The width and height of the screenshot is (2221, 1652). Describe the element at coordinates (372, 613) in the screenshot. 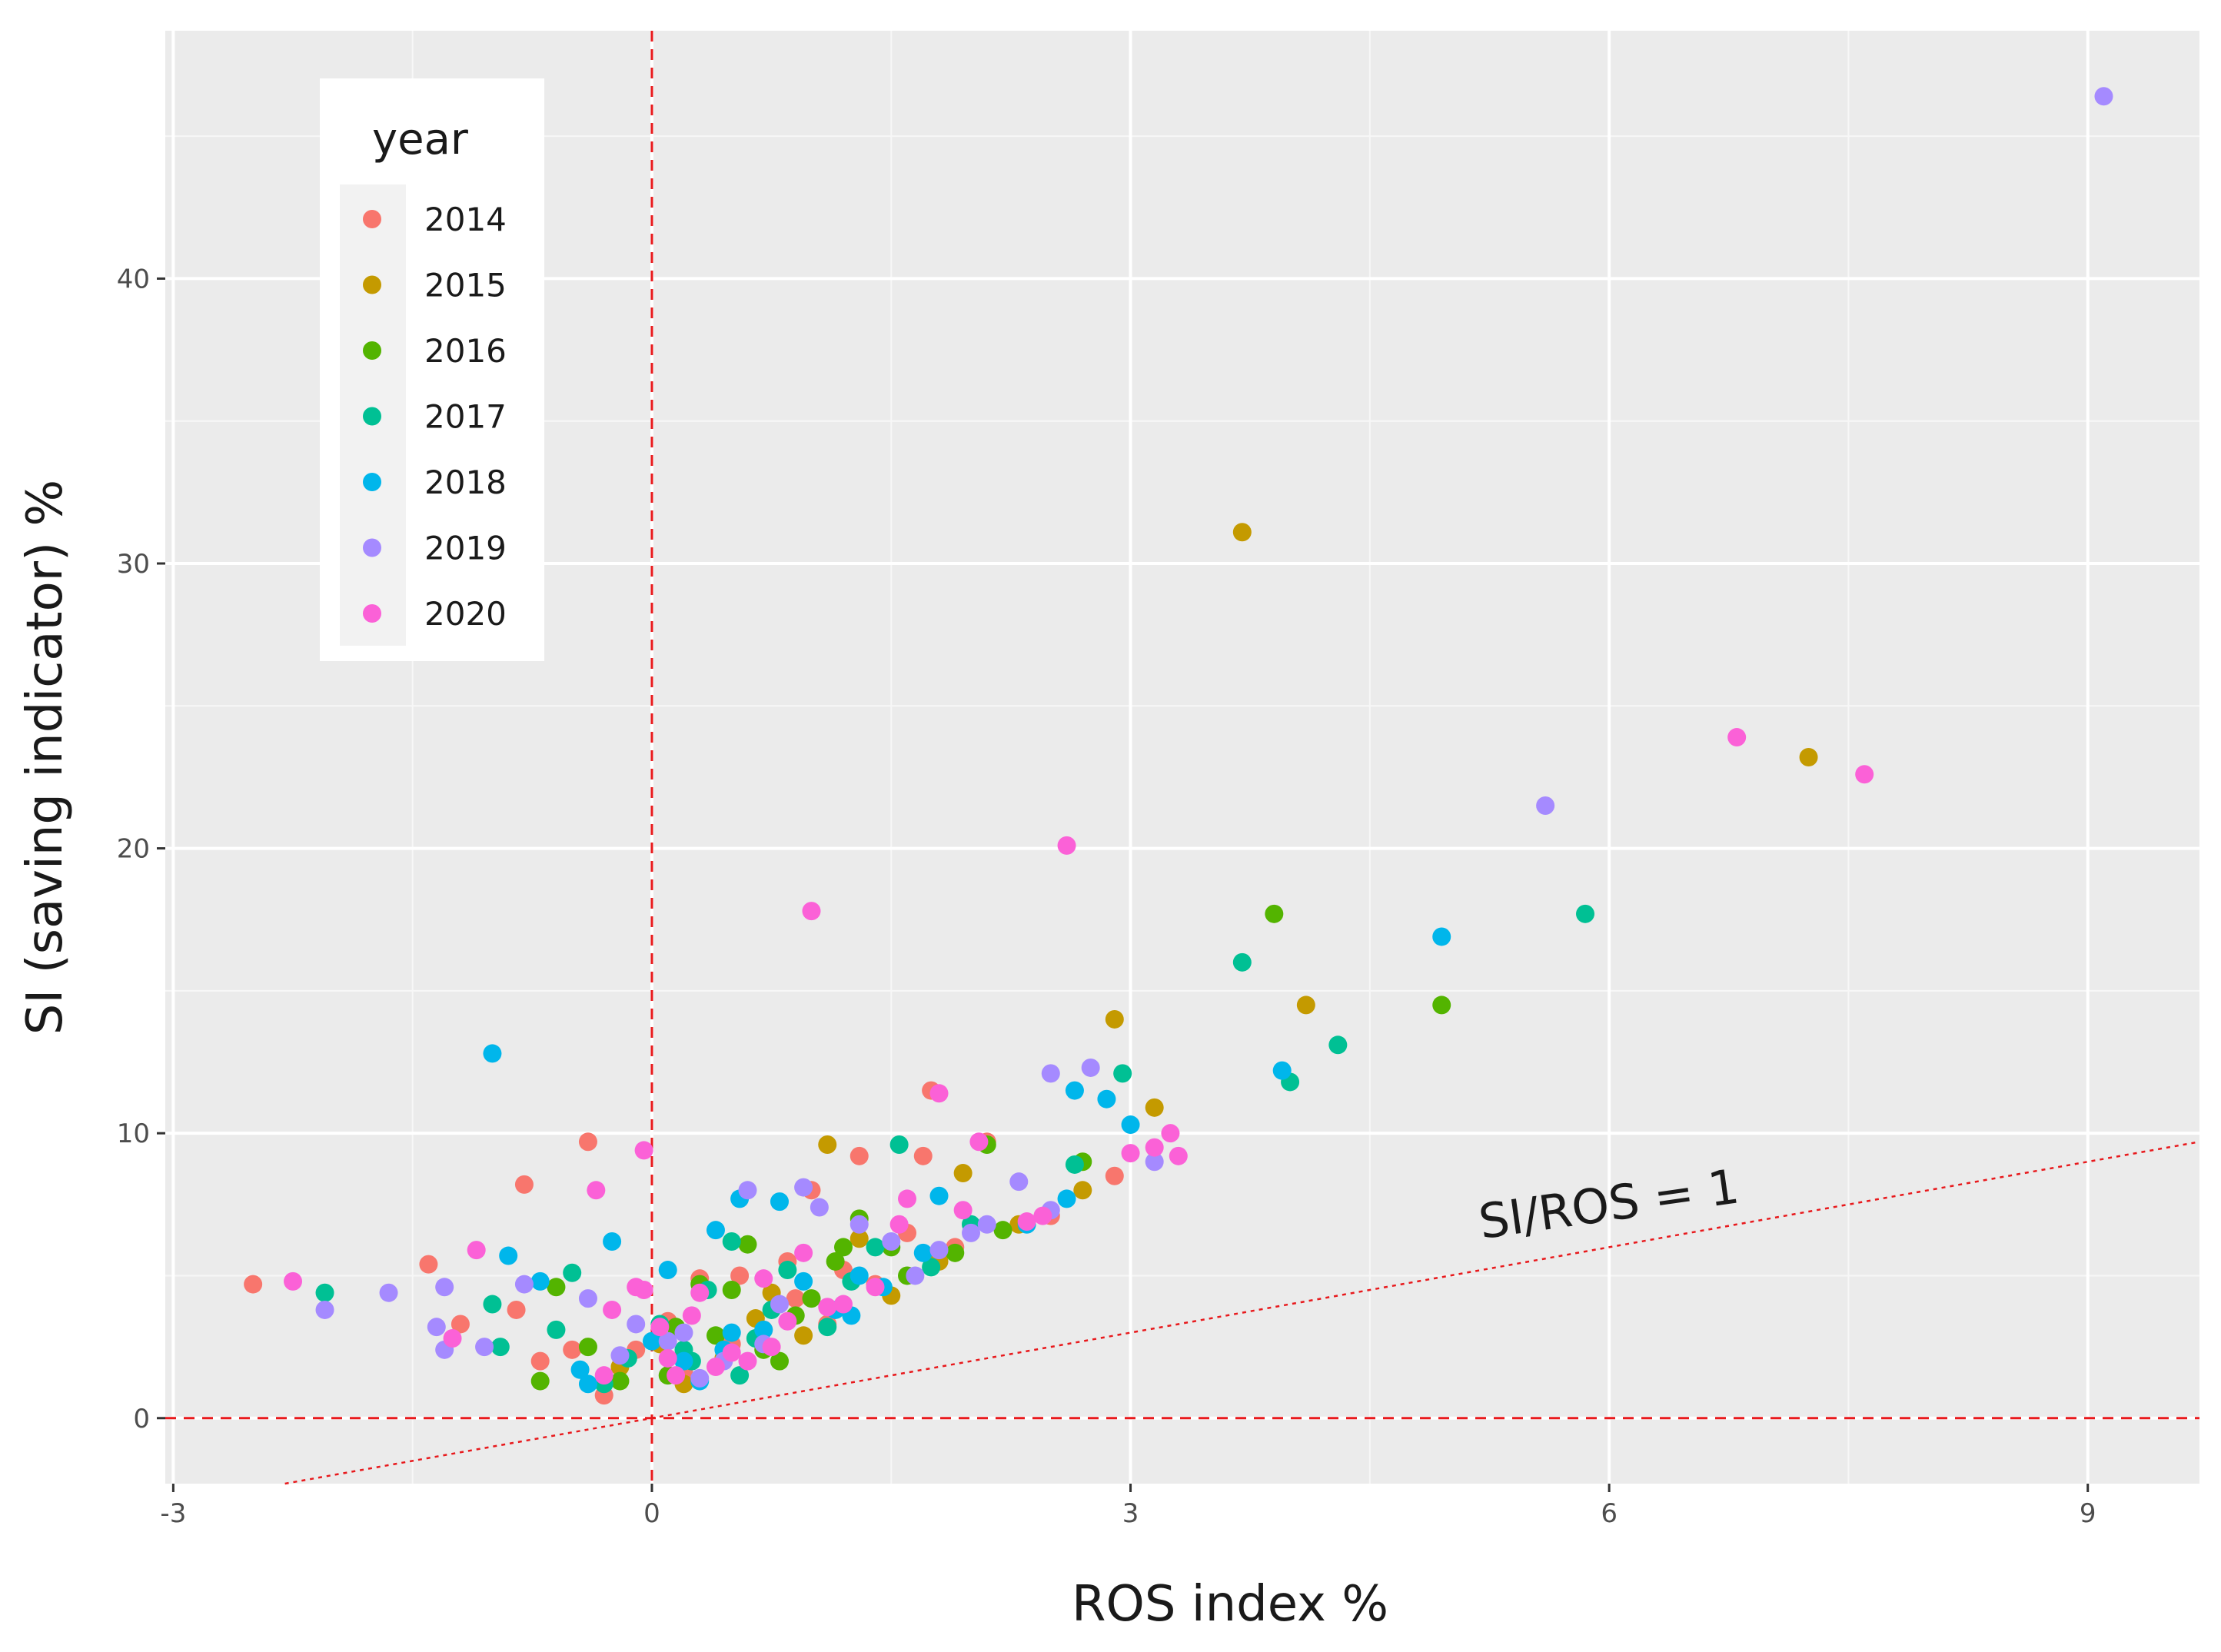

I see `legend-key-2020` at that location.